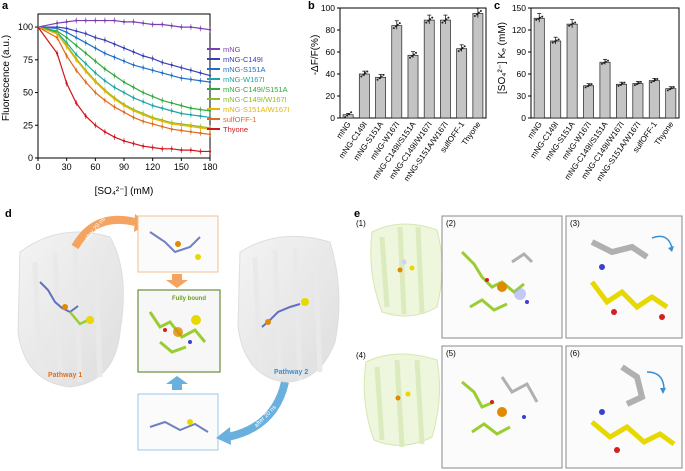 The image size is (685, 471). What do you see at coordinates (179, 426) in the screenshot?
I see `md-snapshot-bottom-molecule` at bounding box center [179, 426].